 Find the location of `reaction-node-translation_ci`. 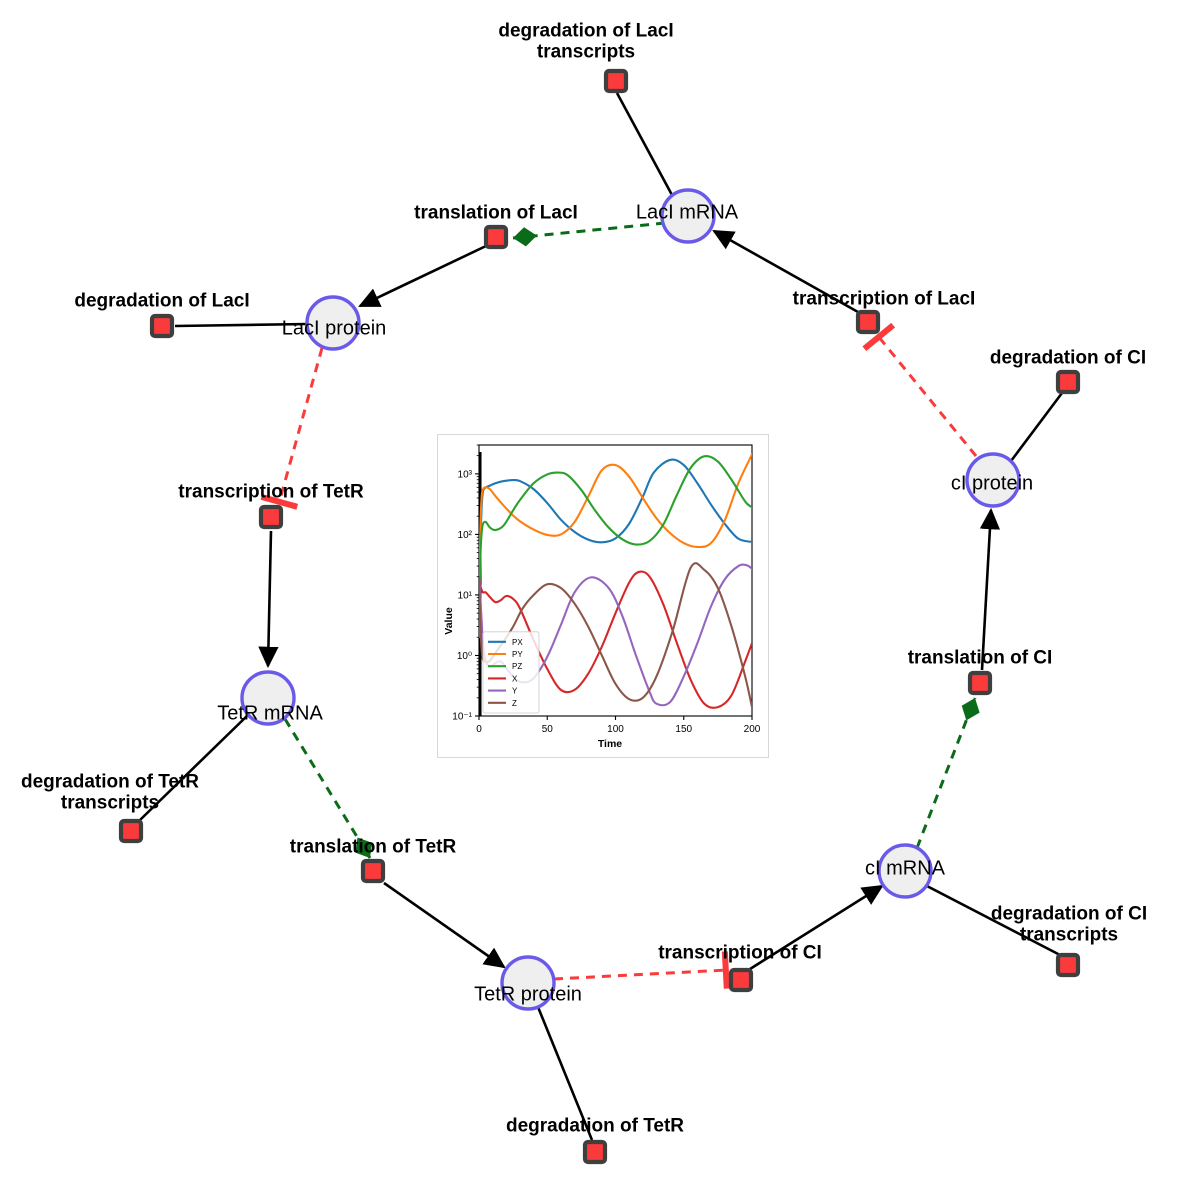

reaction-node-translation_ci is located at coordinates (980, 683).